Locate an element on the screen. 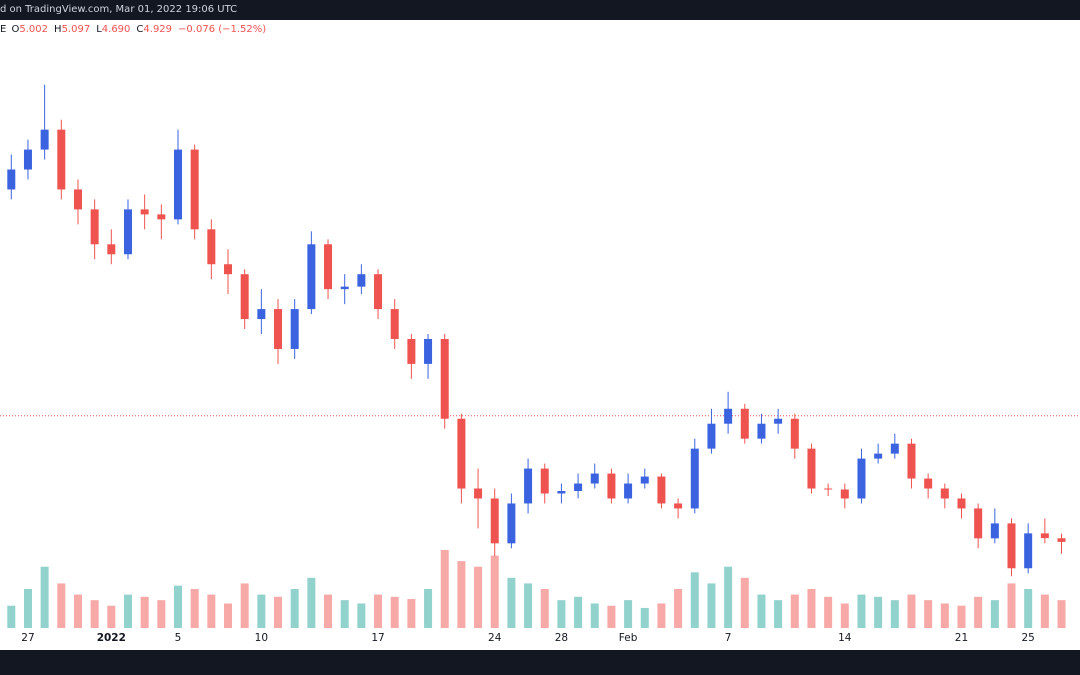 The height and width of the screenshot is (675, 1080). legend-value: 5.002 is located at coordinates (34, 29).